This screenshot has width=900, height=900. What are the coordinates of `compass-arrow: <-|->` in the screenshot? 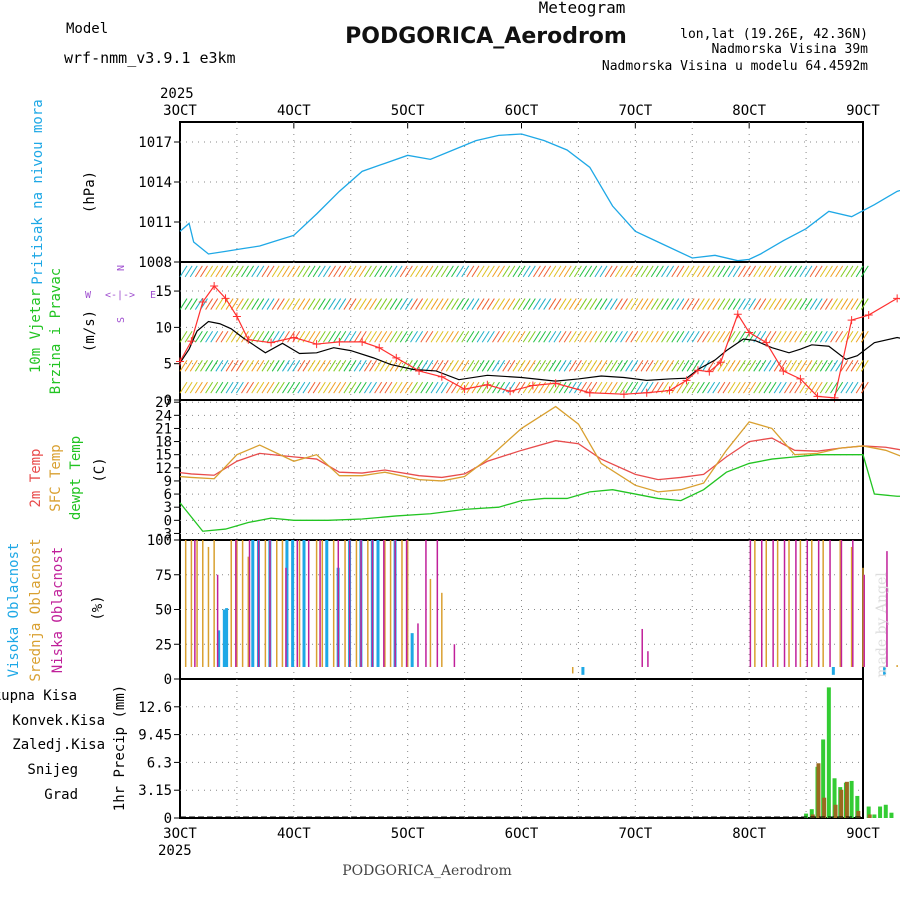 It's located at (120, 295).